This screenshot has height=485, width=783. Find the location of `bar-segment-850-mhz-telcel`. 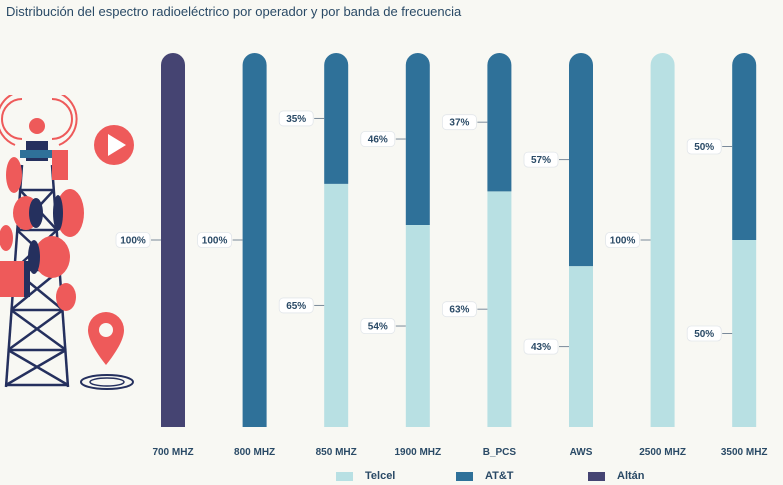

bar-segment-850-mhz-telcel is located at coordinates (336, 305).